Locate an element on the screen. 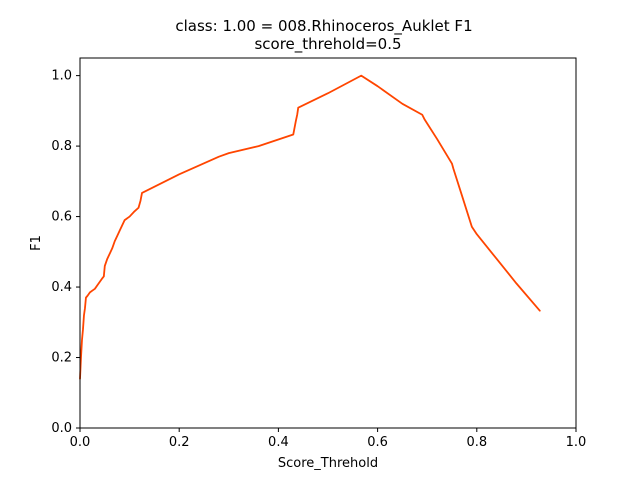 The width and height of the screenshot is (640, 480). y-tick-label: 0.4 is located at coordinates (61, 287).